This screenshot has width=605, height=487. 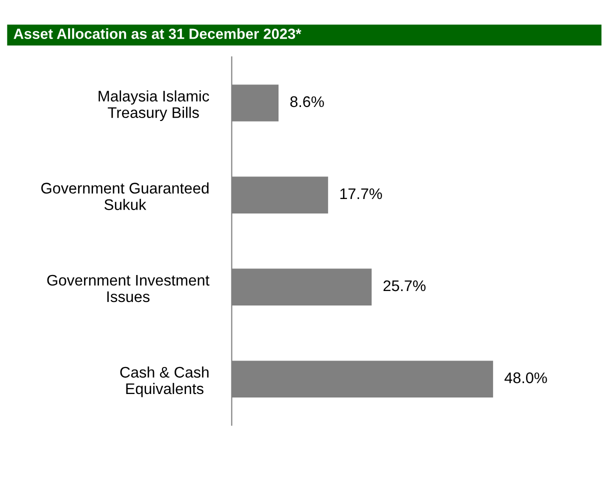 I want to click on data-label: 17.7%, so click(x=361, y=194).